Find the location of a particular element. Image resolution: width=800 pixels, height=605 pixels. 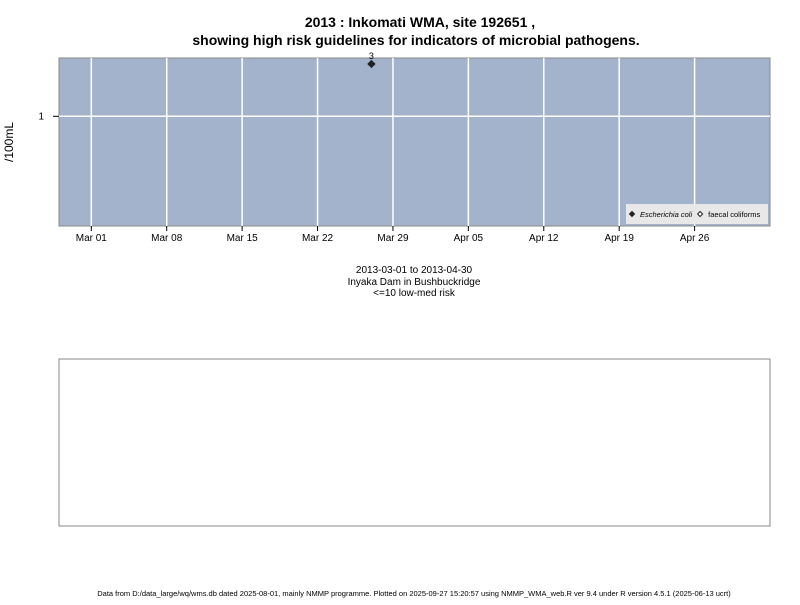

legend-label: Escherichia coli is located at coordinates (666, 214).